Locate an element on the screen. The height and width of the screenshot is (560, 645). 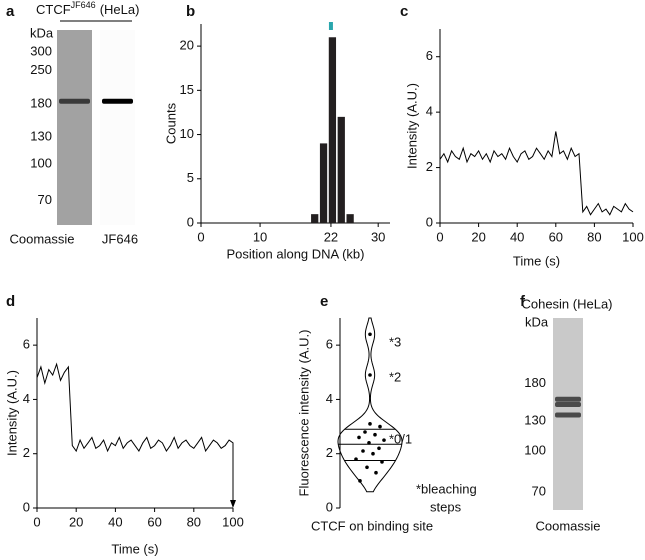
y-axis-label: Intensity (A.U.) is located at coordinates (411, 126).